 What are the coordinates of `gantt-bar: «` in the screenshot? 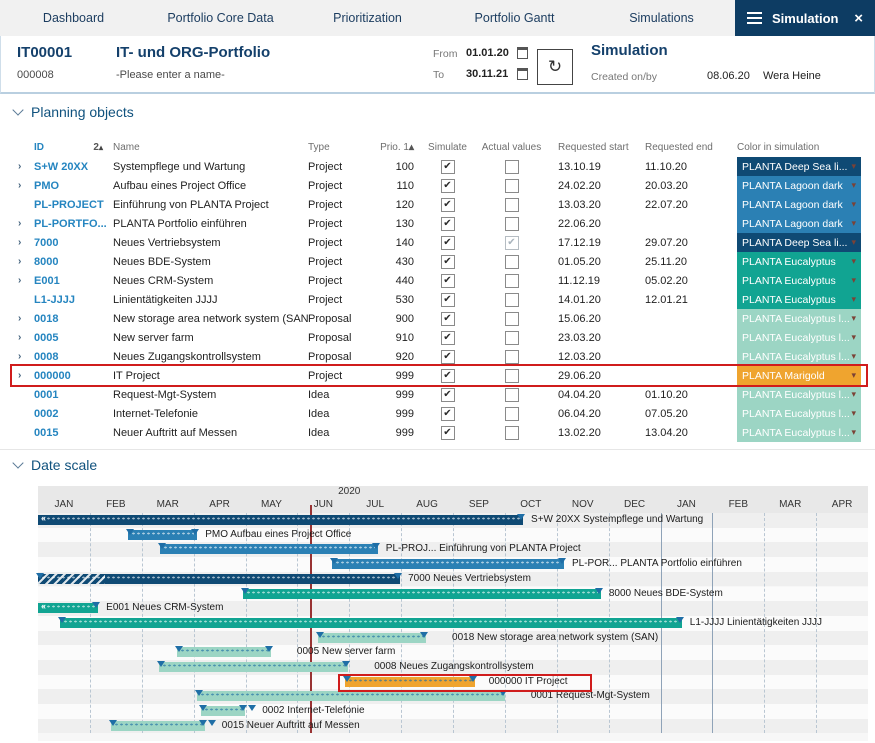 It's located at (282, 519).